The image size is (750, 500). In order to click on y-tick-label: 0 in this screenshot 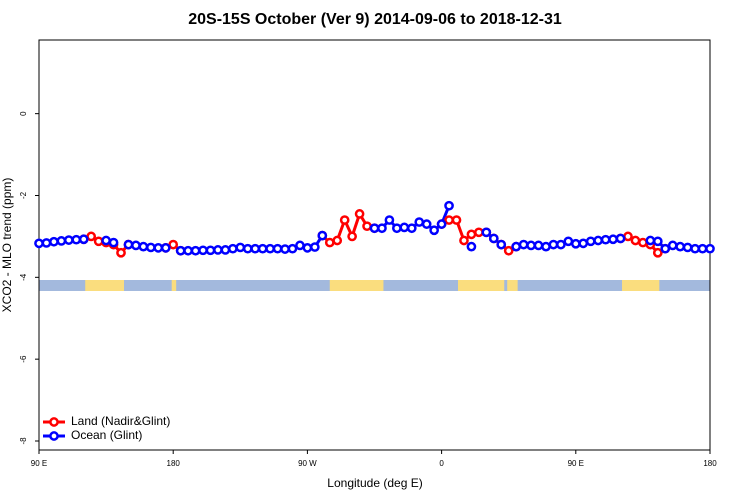, I will do `click(23, 113)`.